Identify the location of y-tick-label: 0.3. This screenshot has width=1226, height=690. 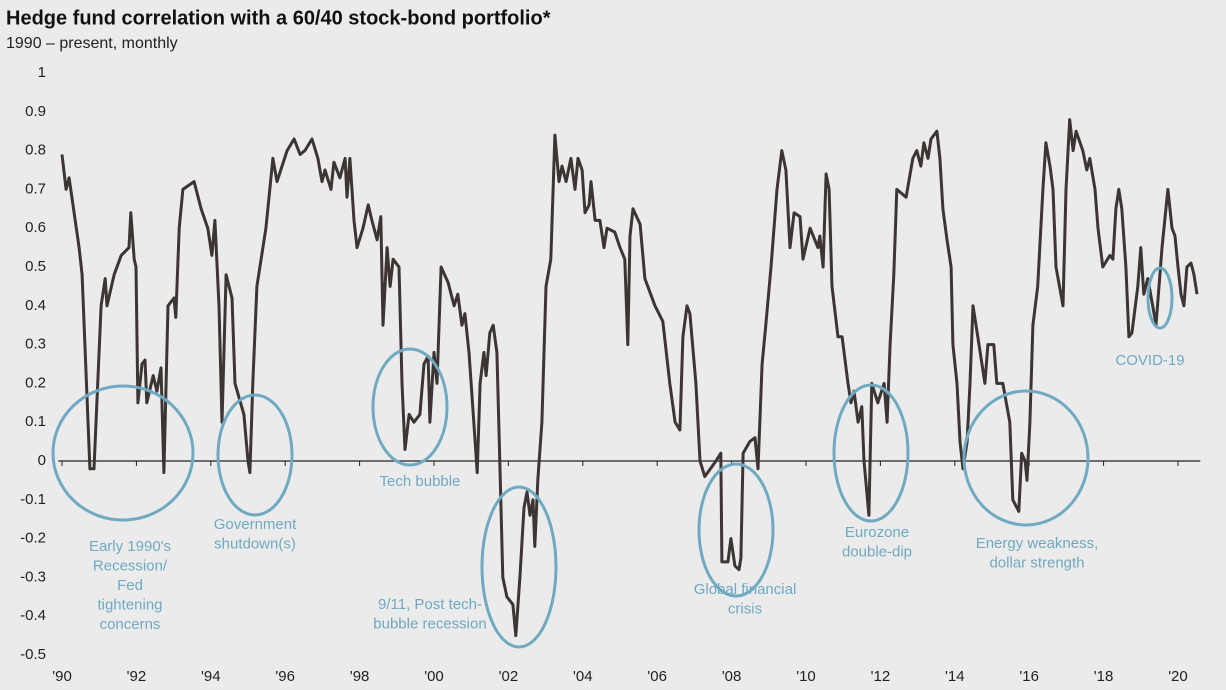
(35, 344).